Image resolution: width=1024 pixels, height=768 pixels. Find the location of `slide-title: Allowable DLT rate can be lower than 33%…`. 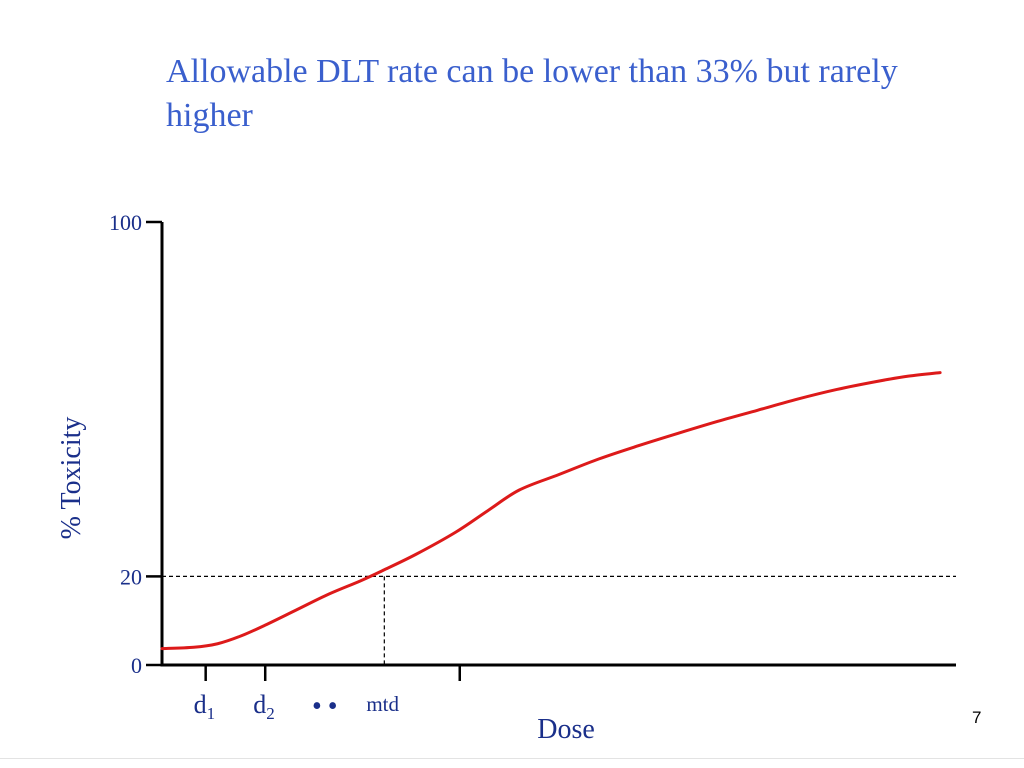

slide-title: Allowable DLT rate can be lower than 33%… is located at coordinates (532, 93).